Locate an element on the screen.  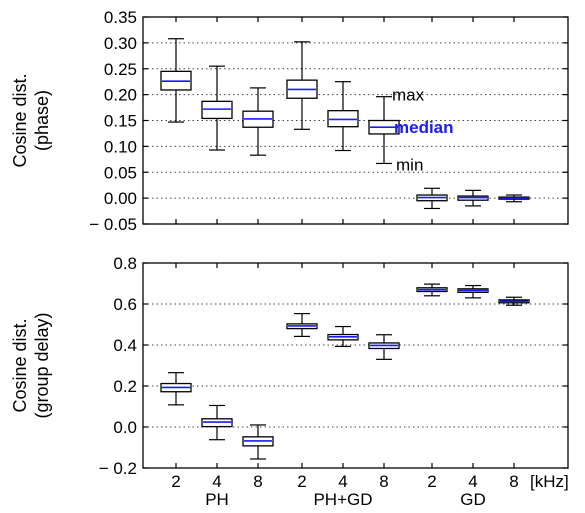
y-tick-label: − 0.2 is located at coordinates (118, 468).